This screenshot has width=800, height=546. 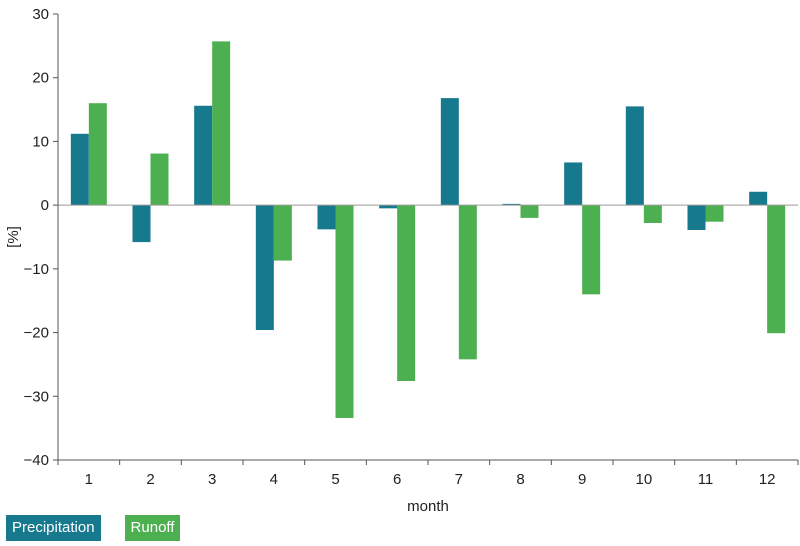 I want to click on y-ticks: 30 20 10 0 −10 −20 −30 −40, so click(x=41, y=237).